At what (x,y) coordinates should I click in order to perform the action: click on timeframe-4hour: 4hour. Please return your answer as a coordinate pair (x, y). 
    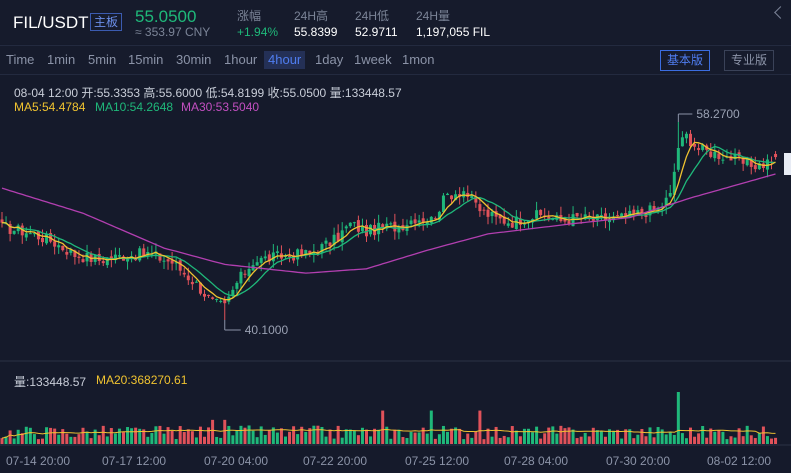
    Looking at the image, I should click on (285, 60).